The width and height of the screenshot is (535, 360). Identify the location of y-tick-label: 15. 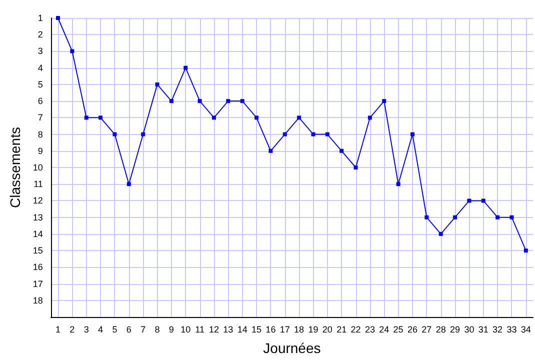
(37, 251).